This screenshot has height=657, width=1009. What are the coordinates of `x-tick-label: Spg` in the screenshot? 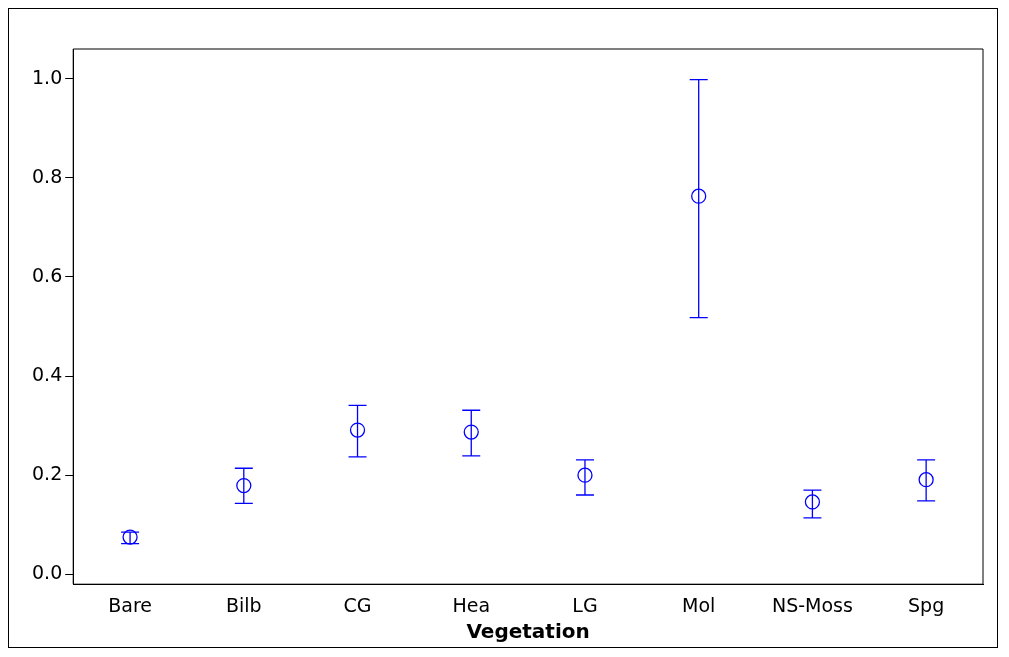 It's located at (926, 604).